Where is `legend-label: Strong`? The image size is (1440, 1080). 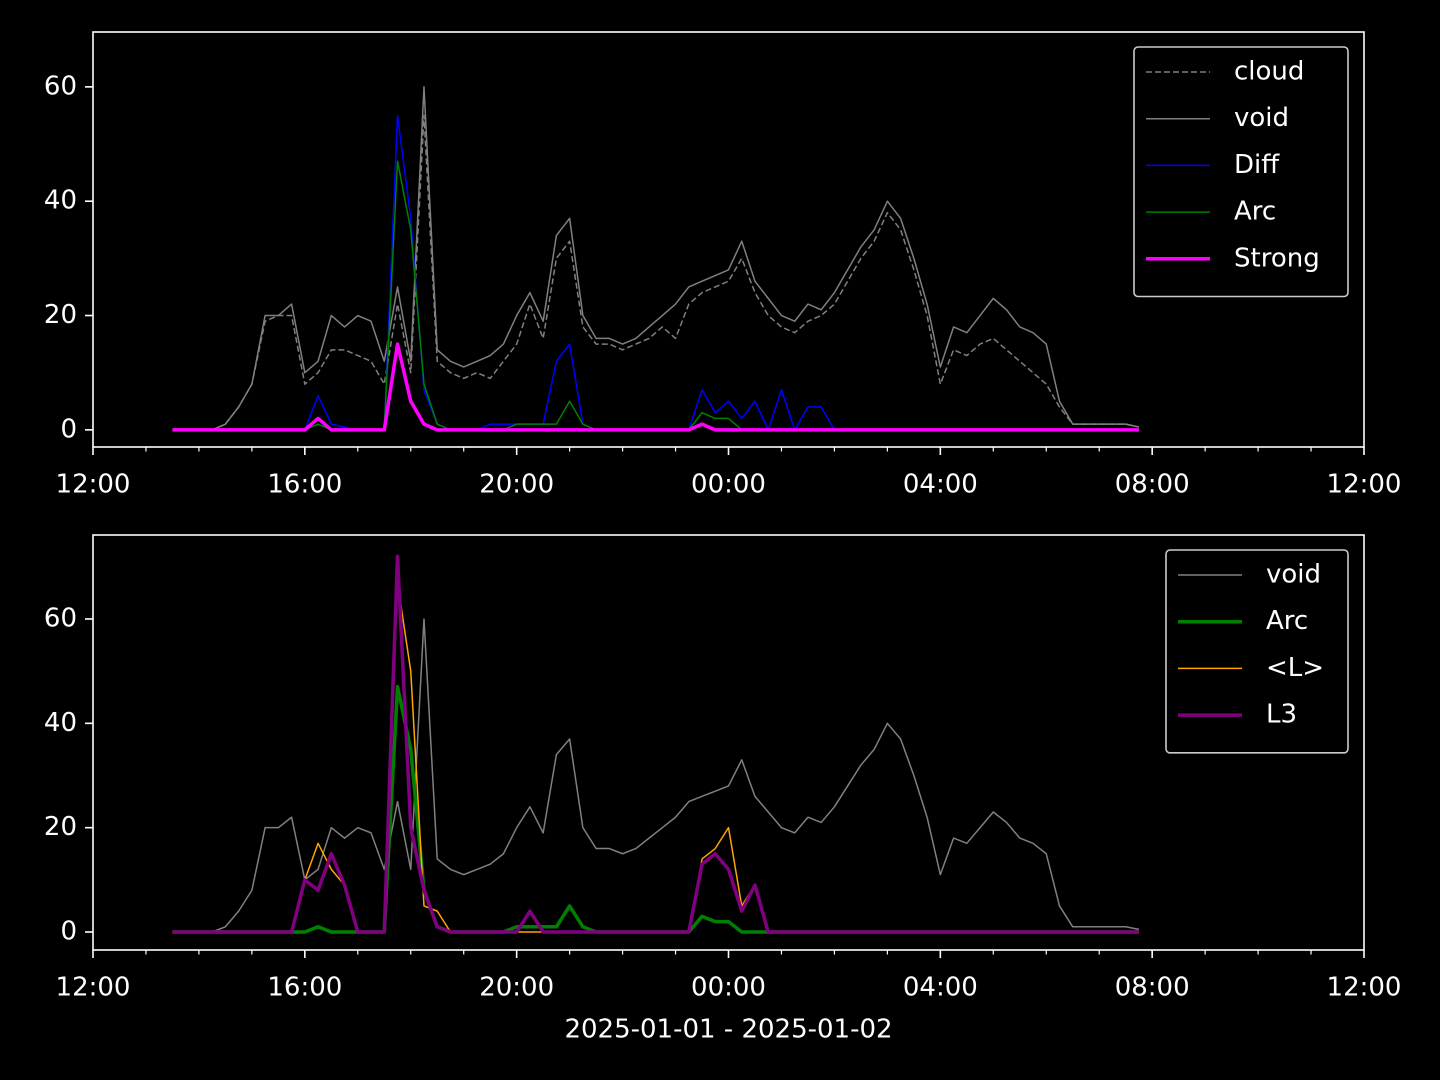 legend-label: Strong is located at coordinates (1277, 258).